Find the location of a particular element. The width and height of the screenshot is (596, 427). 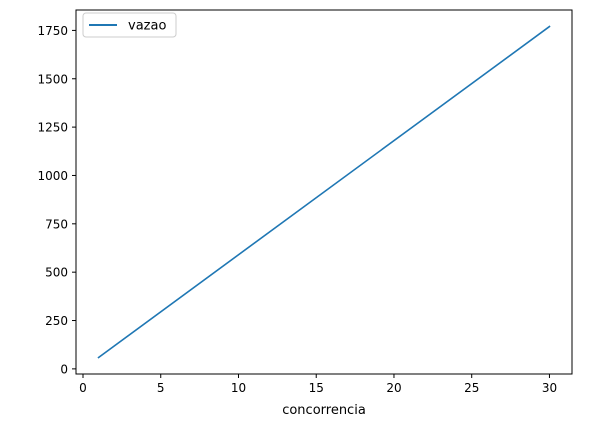

legend-label-vazao: vazao is located at coordinates (147, 26).